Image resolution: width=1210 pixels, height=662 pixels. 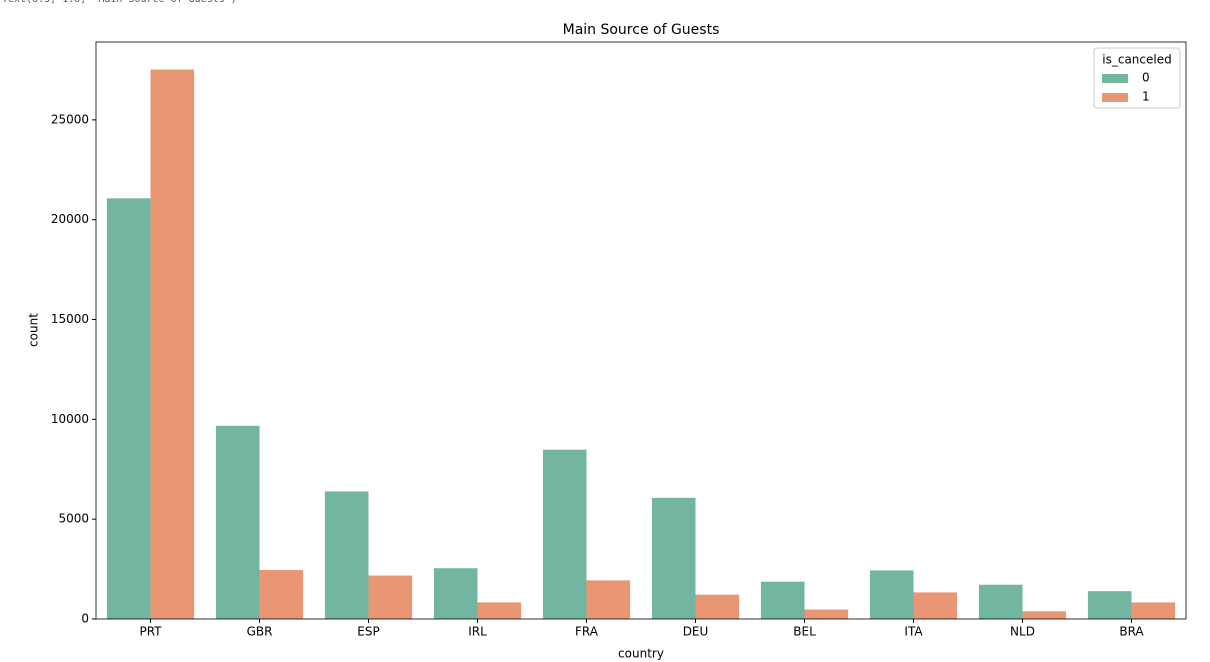 I want to click on x-tick-label: IRL, so click(x=477, y=632).